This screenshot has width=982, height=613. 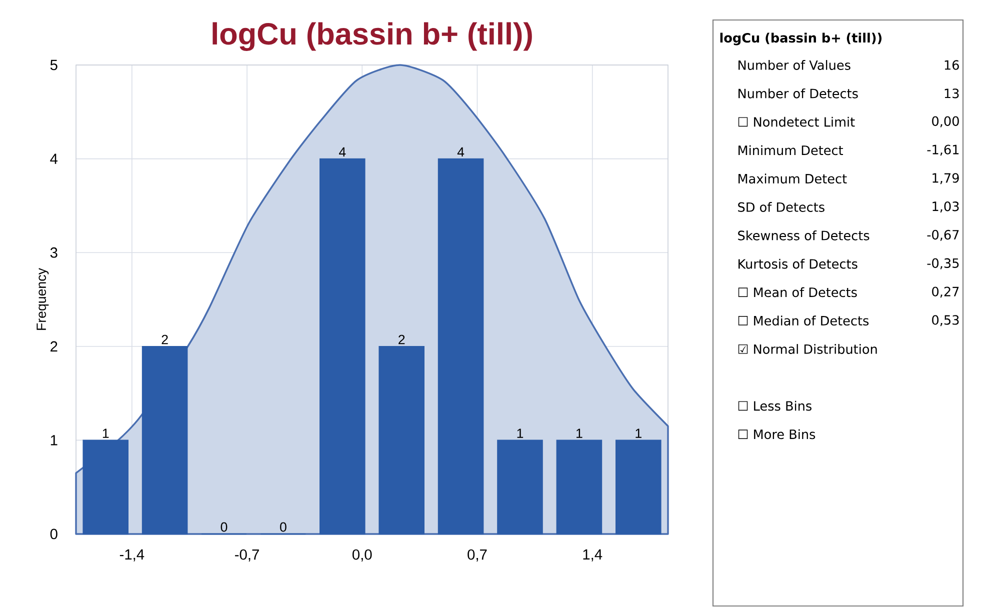 I want to click on x-tick-label: -1,4, so click(x=132, y=555).